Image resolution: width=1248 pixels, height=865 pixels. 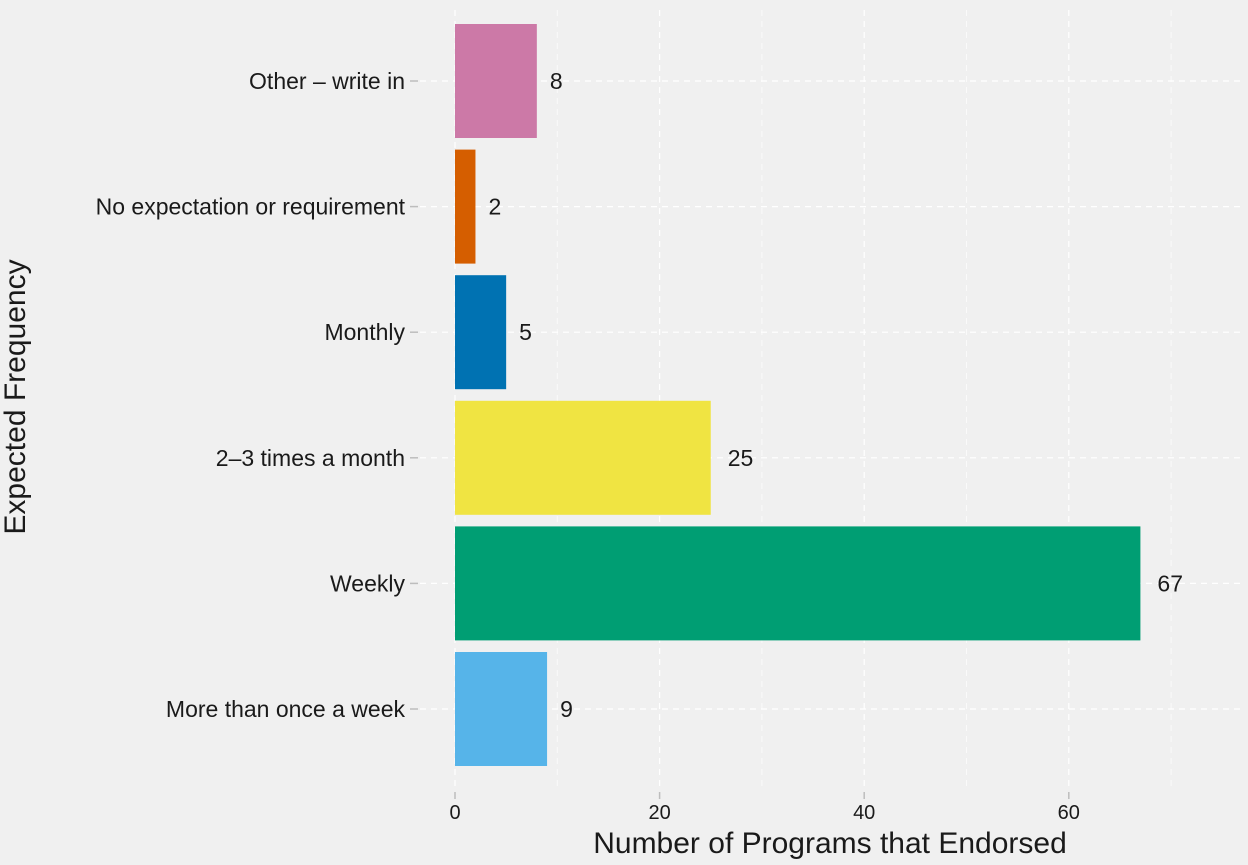 I want to click on value-label: 8, so click(x=556, y=81).